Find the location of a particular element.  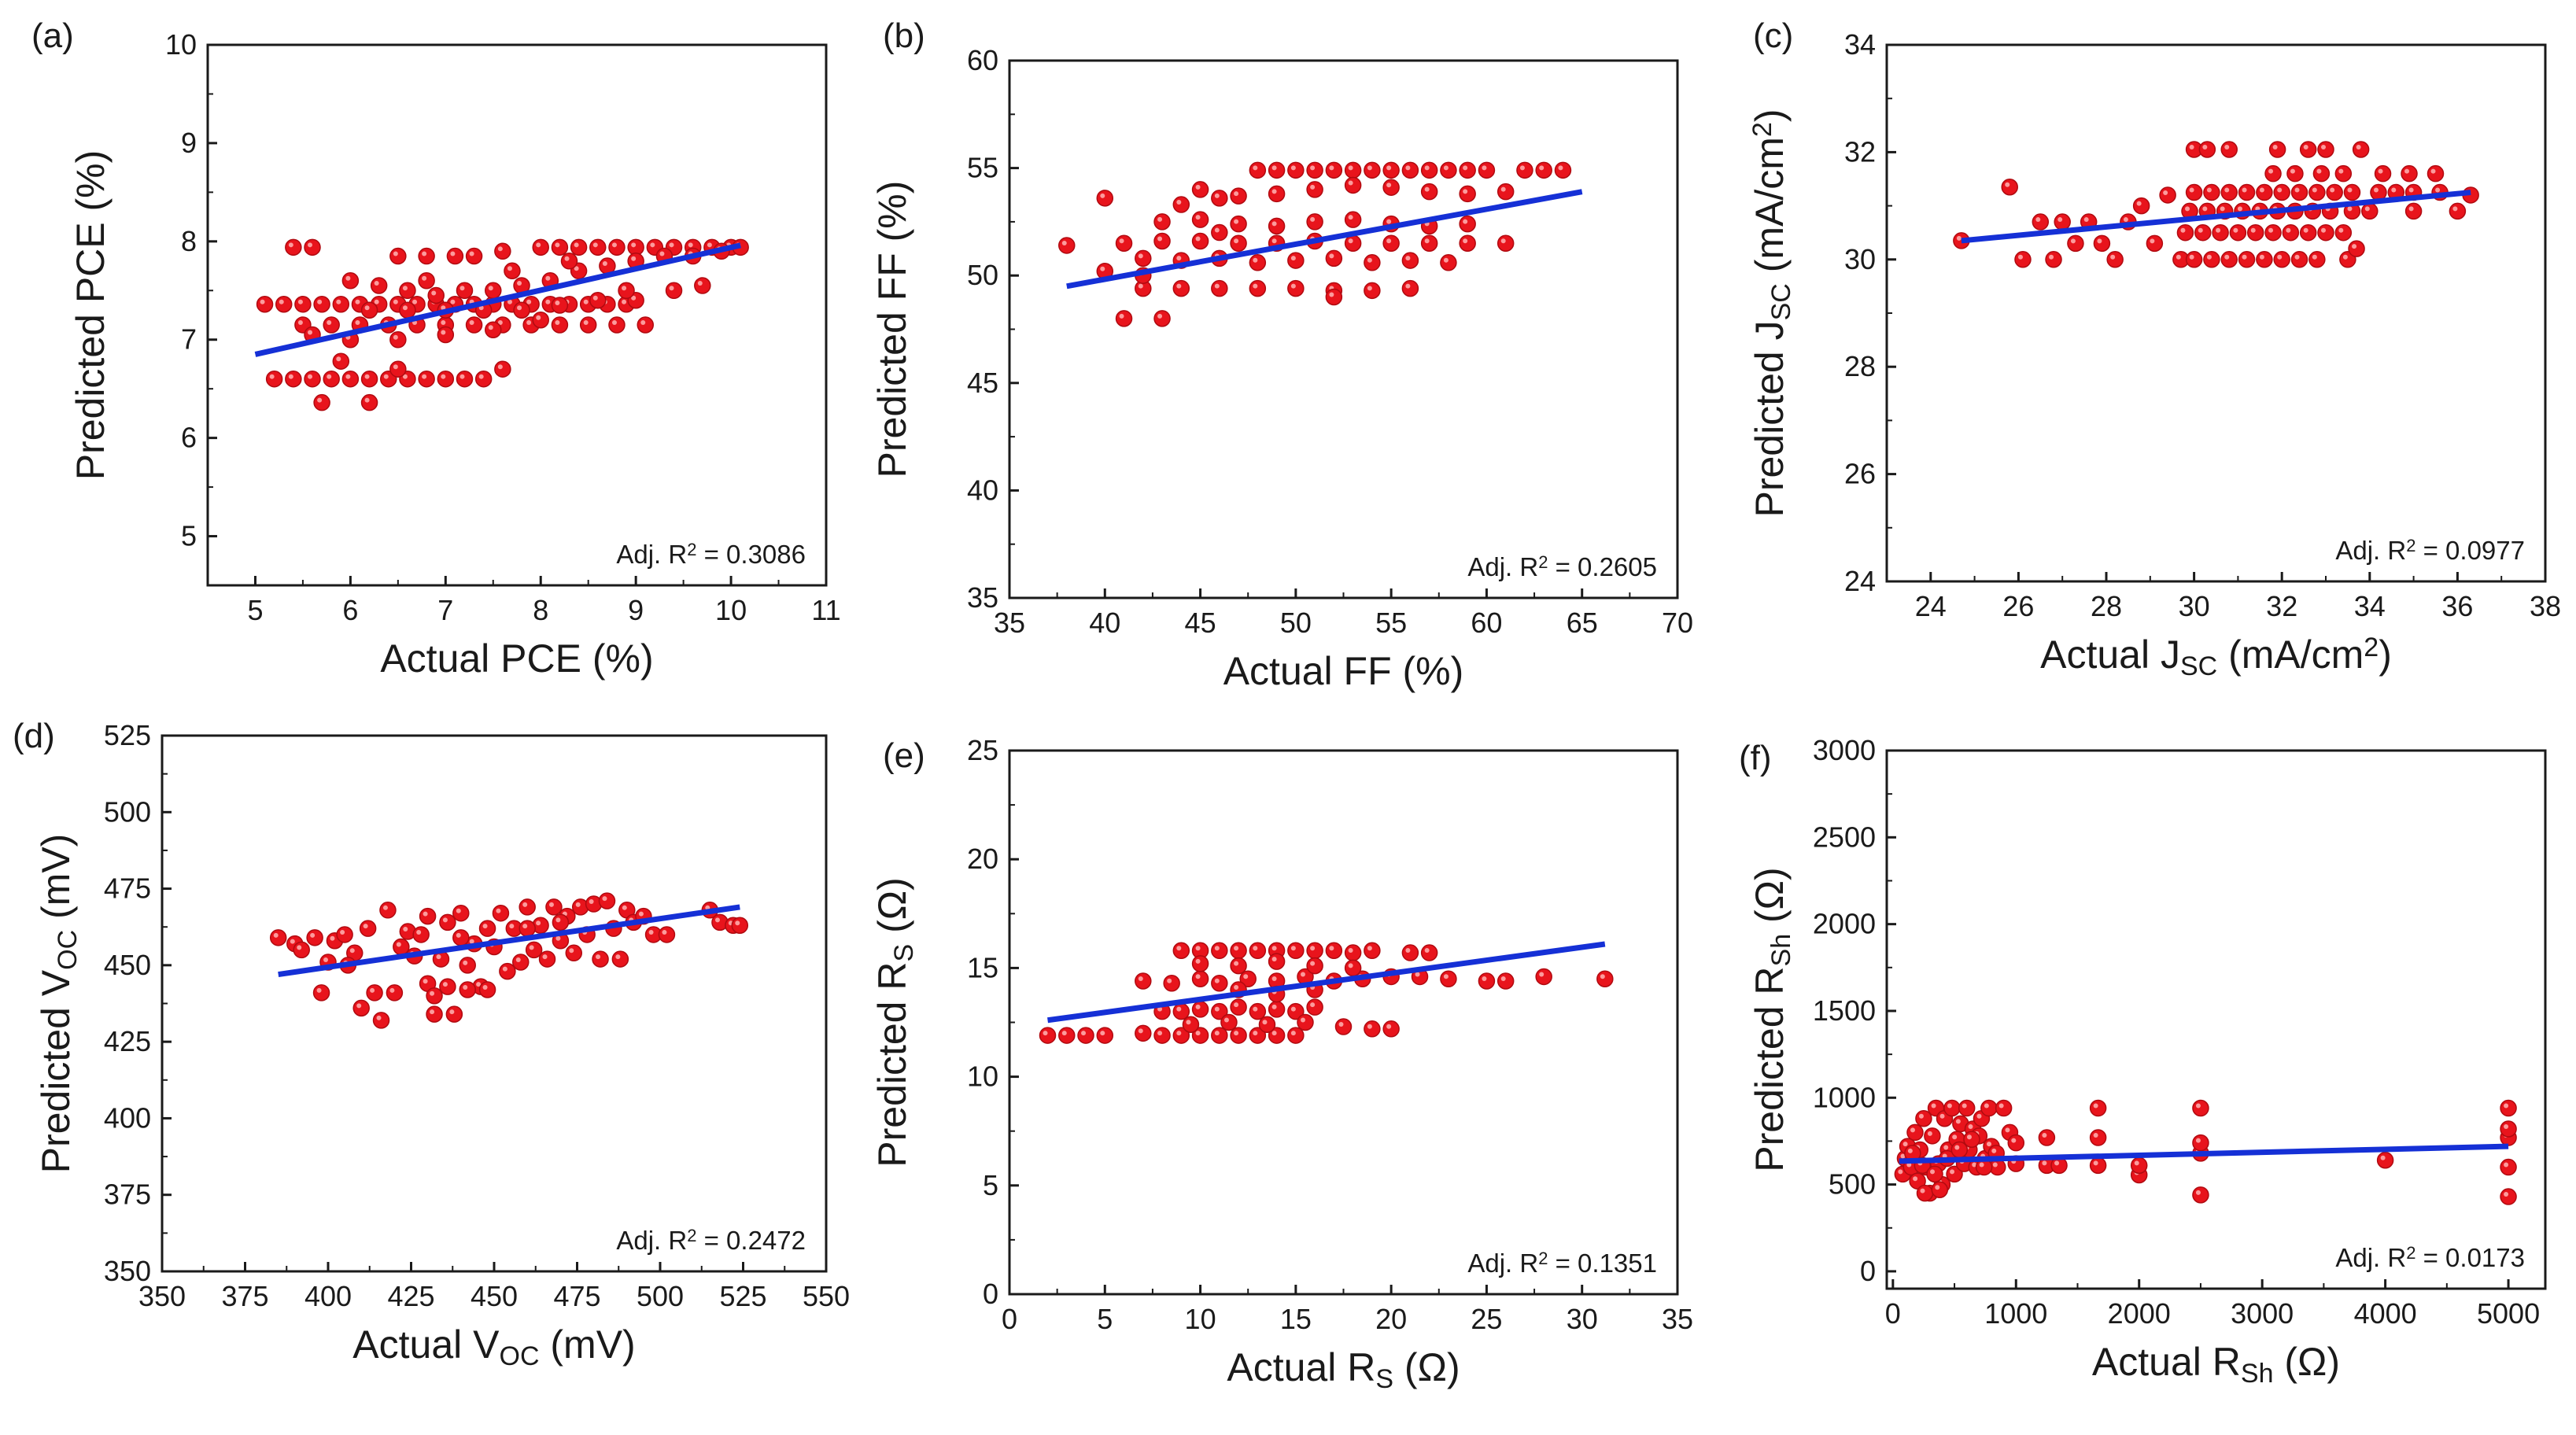

x-tick-label: 500 is located at coordinates (660, 1296).